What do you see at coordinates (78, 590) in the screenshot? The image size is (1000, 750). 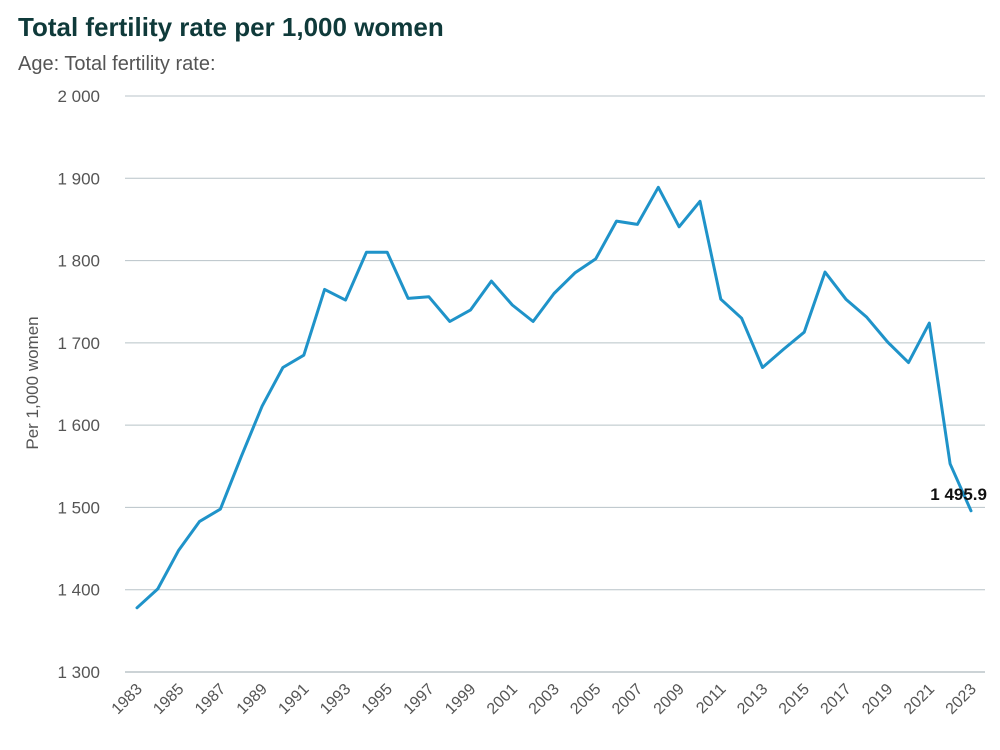 I see `y-tick-label: 1 400` at bounding box center [78, 590].